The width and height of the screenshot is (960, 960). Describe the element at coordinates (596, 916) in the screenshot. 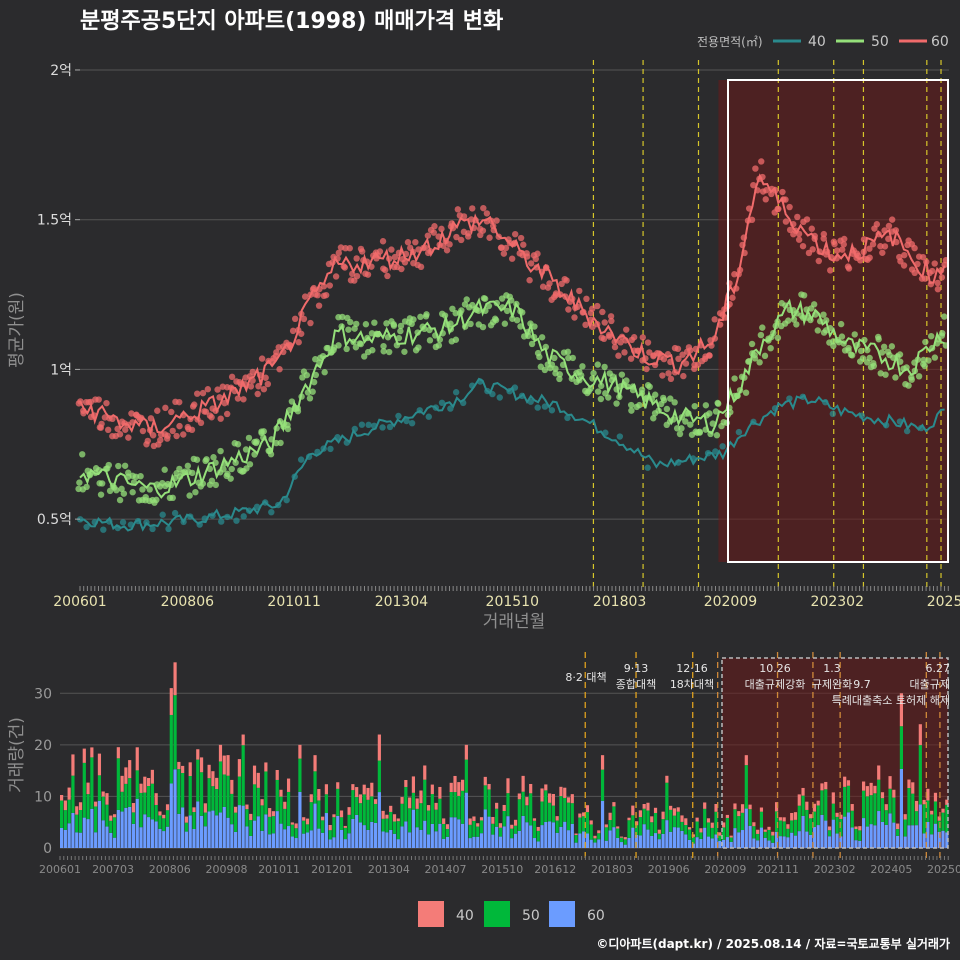

I see `bottom-legend-label-60: 60` at that location.